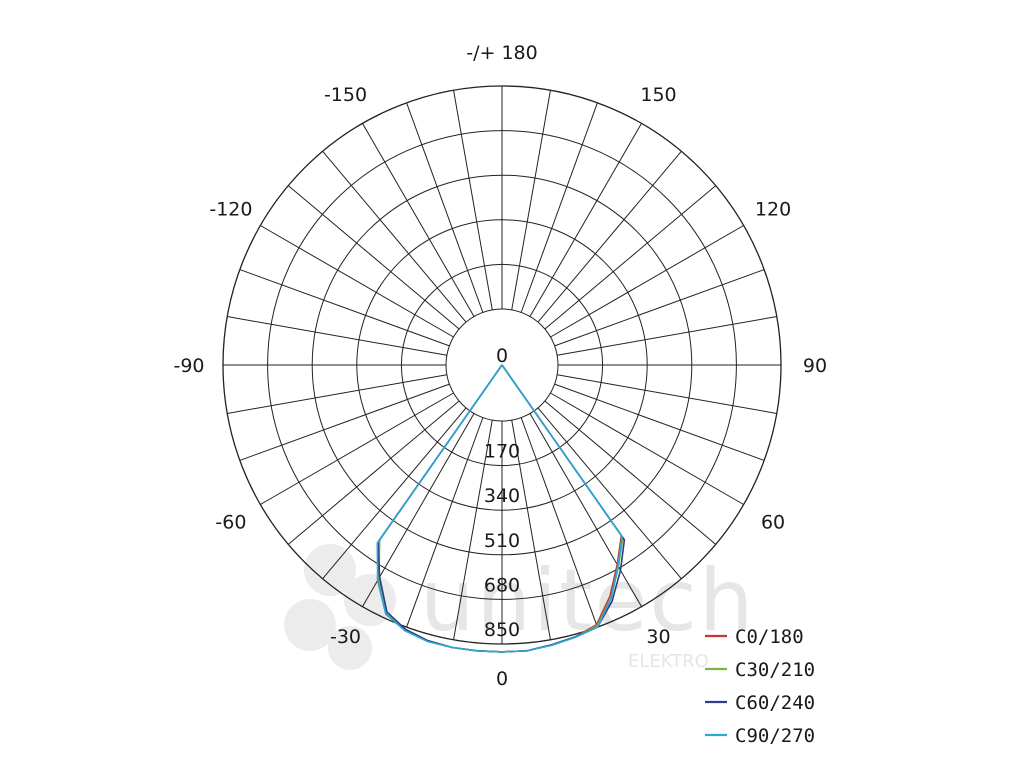 This screenshot has height=768, width=1024. Describe the element at coordinates (760, 686) in the screenshot. I see `legend: C0/180 C30/210 C60/240 C90/270` at that location.